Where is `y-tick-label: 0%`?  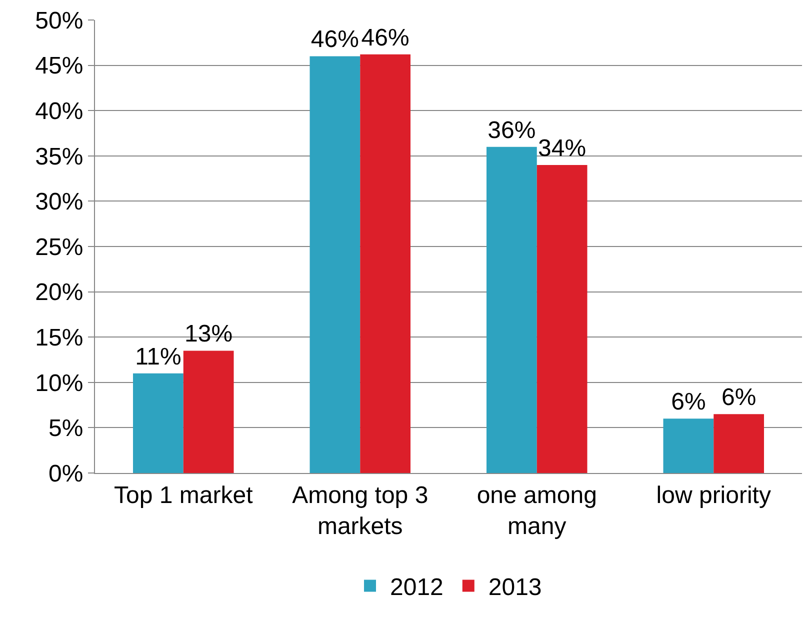 y-tick-label: 0% is located at coordinates (66, 474).